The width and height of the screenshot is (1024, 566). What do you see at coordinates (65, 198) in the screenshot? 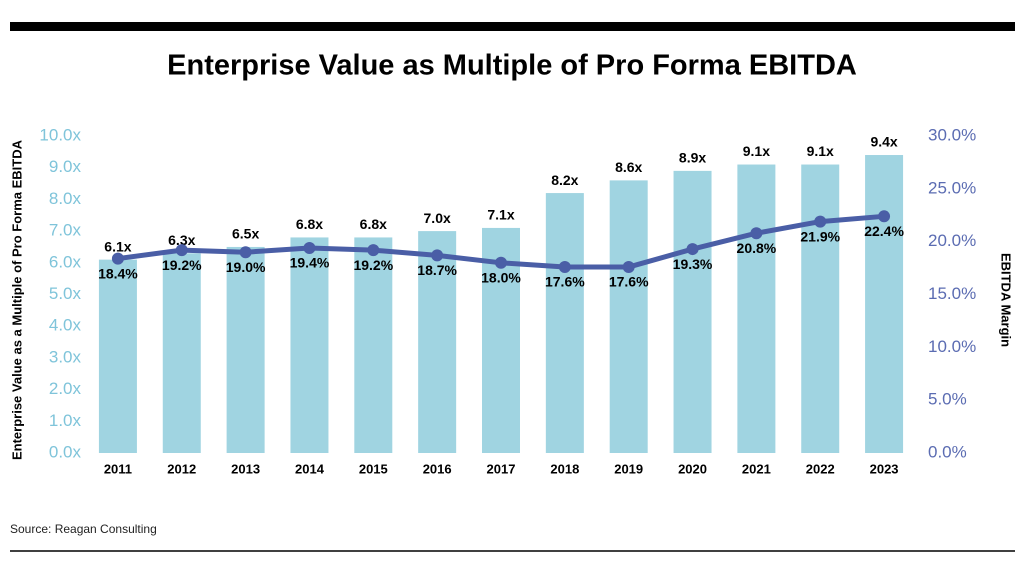
I see `y-tick-label: 8.0x` at bounding box center [65, 198].